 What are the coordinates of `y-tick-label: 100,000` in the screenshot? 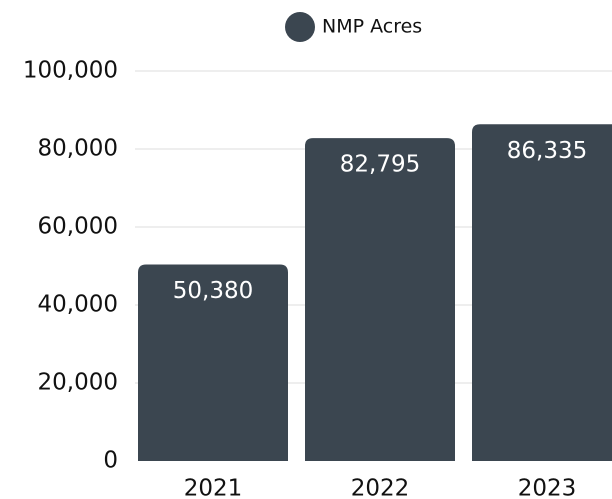 It's located at (70, 71).